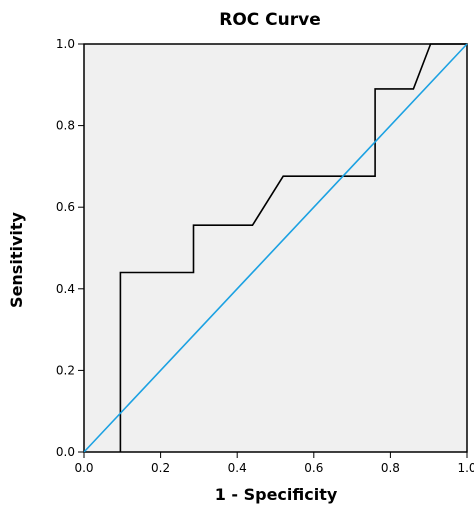  I want to click on y-tick-label: 0.0, so click(65, 452).